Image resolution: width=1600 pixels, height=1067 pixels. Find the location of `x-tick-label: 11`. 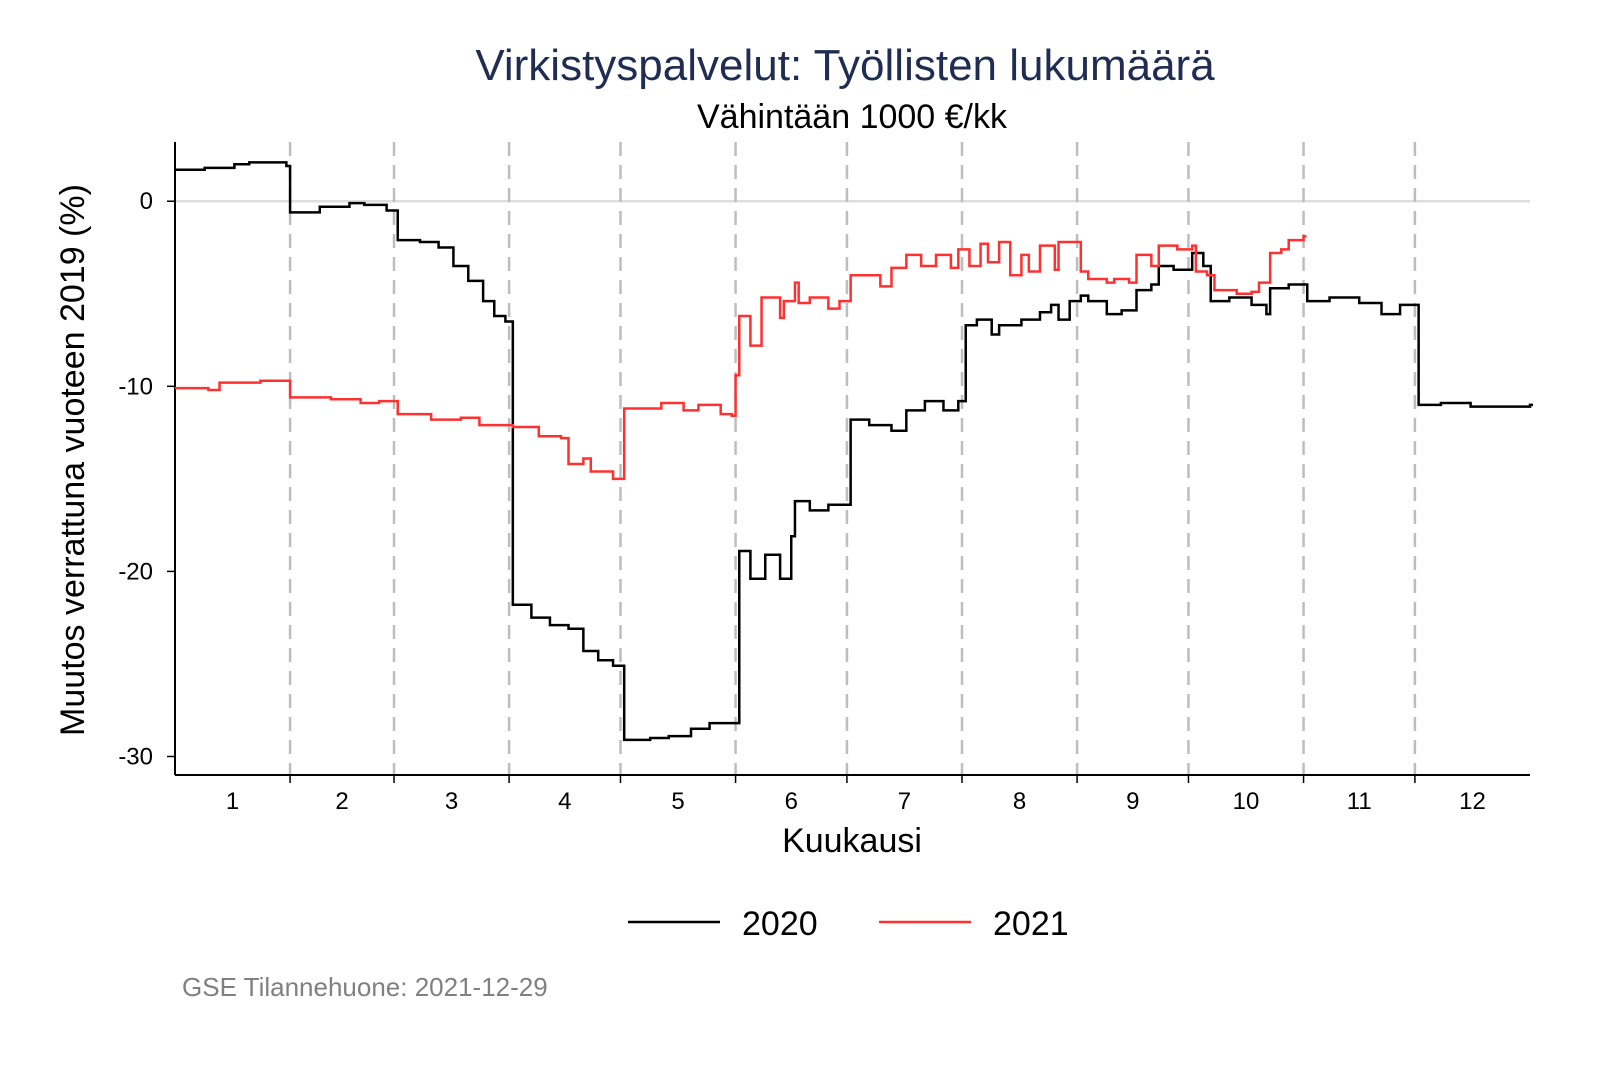

x-tick-label: 11 is located at coordinates (1359, 801).